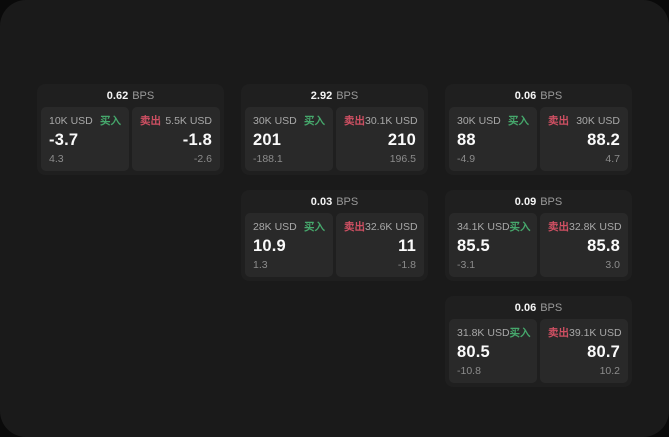 This screenshot has width=669, height=437. Describe the element at coordinates (202, 159) in the screenshot. I see `sell-sub-value: -2.6` at that location.